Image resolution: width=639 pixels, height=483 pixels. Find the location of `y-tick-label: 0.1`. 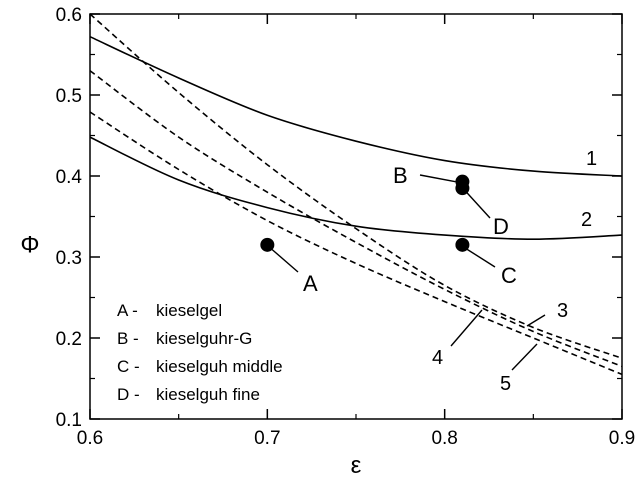

y-tick-label: 0.1 is located at coordinates (69, 420).